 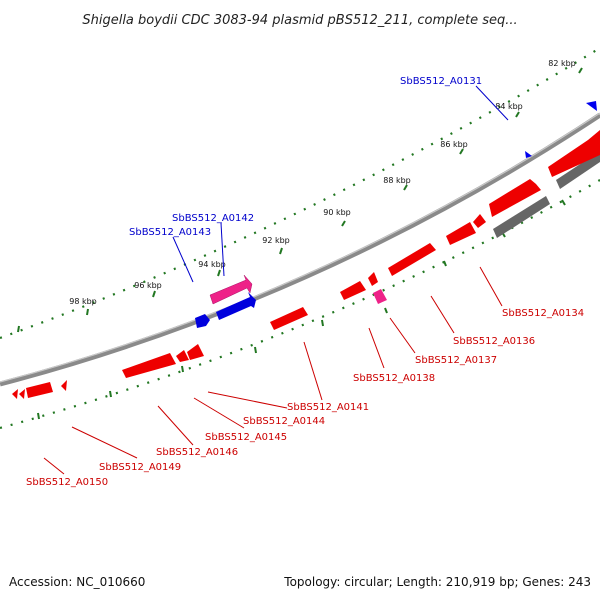 I want to click on scale-label-82: 82 kbp, so click(x=562, y=63).